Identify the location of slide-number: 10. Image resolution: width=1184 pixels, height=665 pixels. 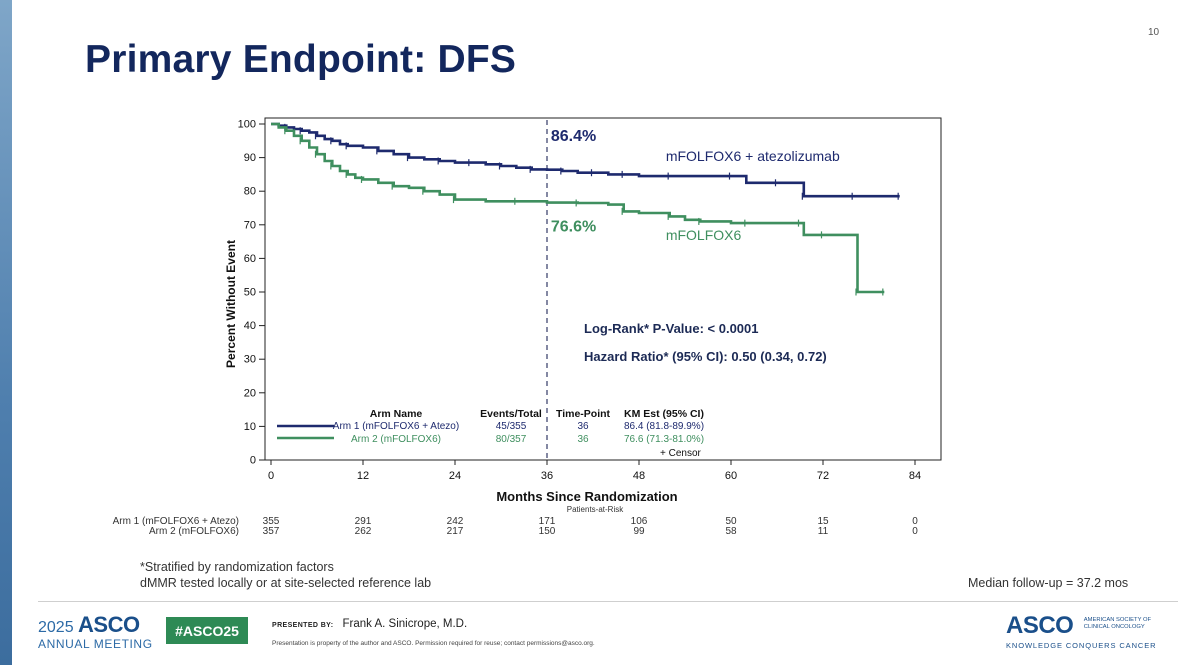
(1154, 32).